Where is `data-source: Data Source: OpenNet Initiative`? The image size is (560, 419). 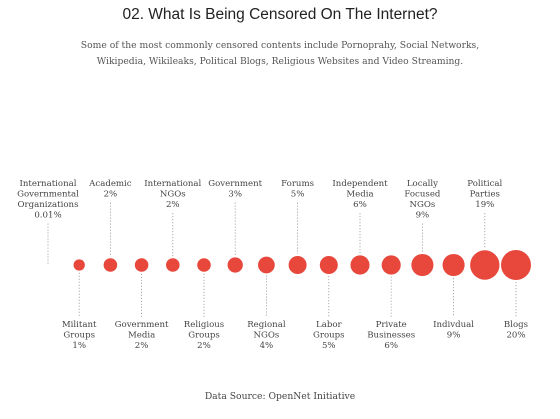 data-source: Data Source: OpenNet Initiative is located at coordinates (280, 396).